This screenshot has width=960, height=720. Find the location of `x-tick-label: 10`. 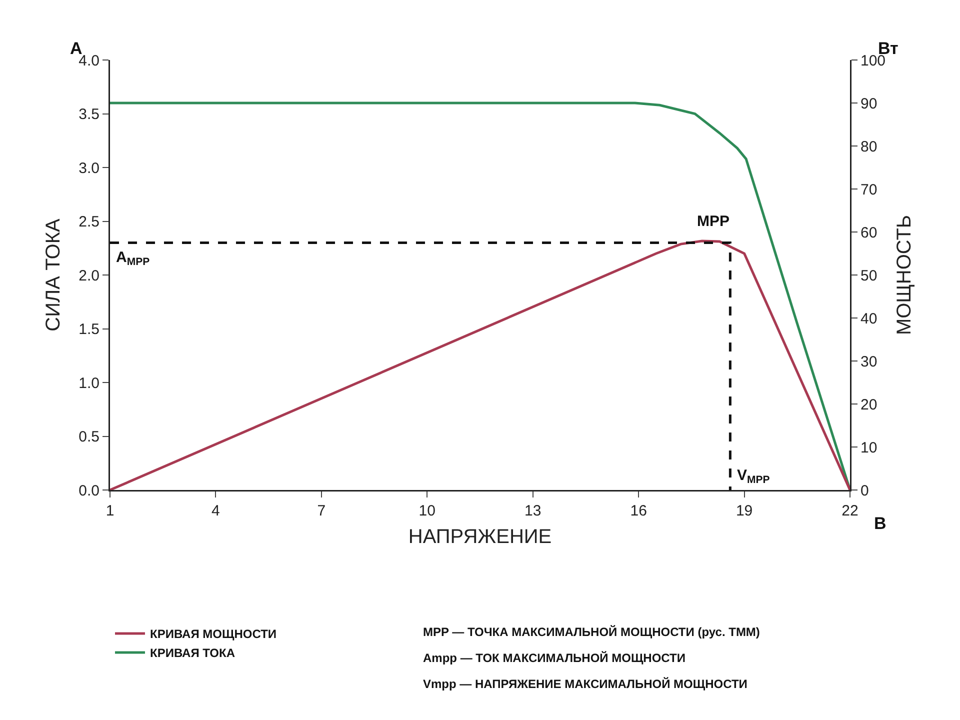

x-tick-label: 10 is located at coordinates (427, 511).